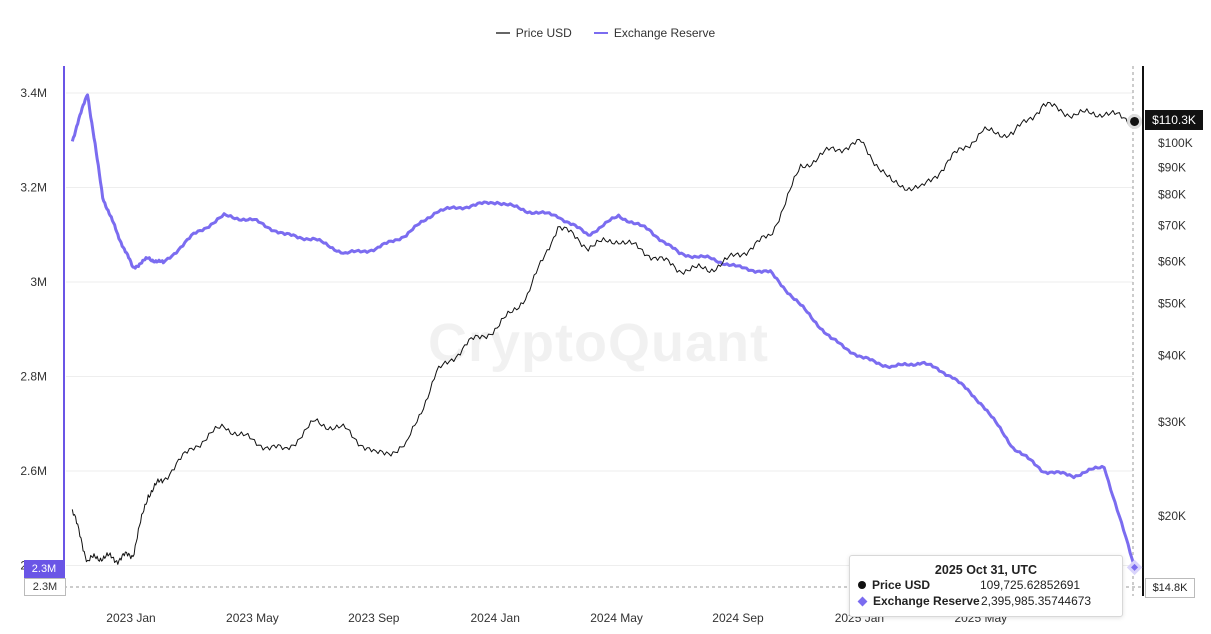  What do you see at coordinates (986, 570) in the screenshot?
I see `tooltip-date: 2025 Oct 31, UTC` at bounding box center [986, 570].